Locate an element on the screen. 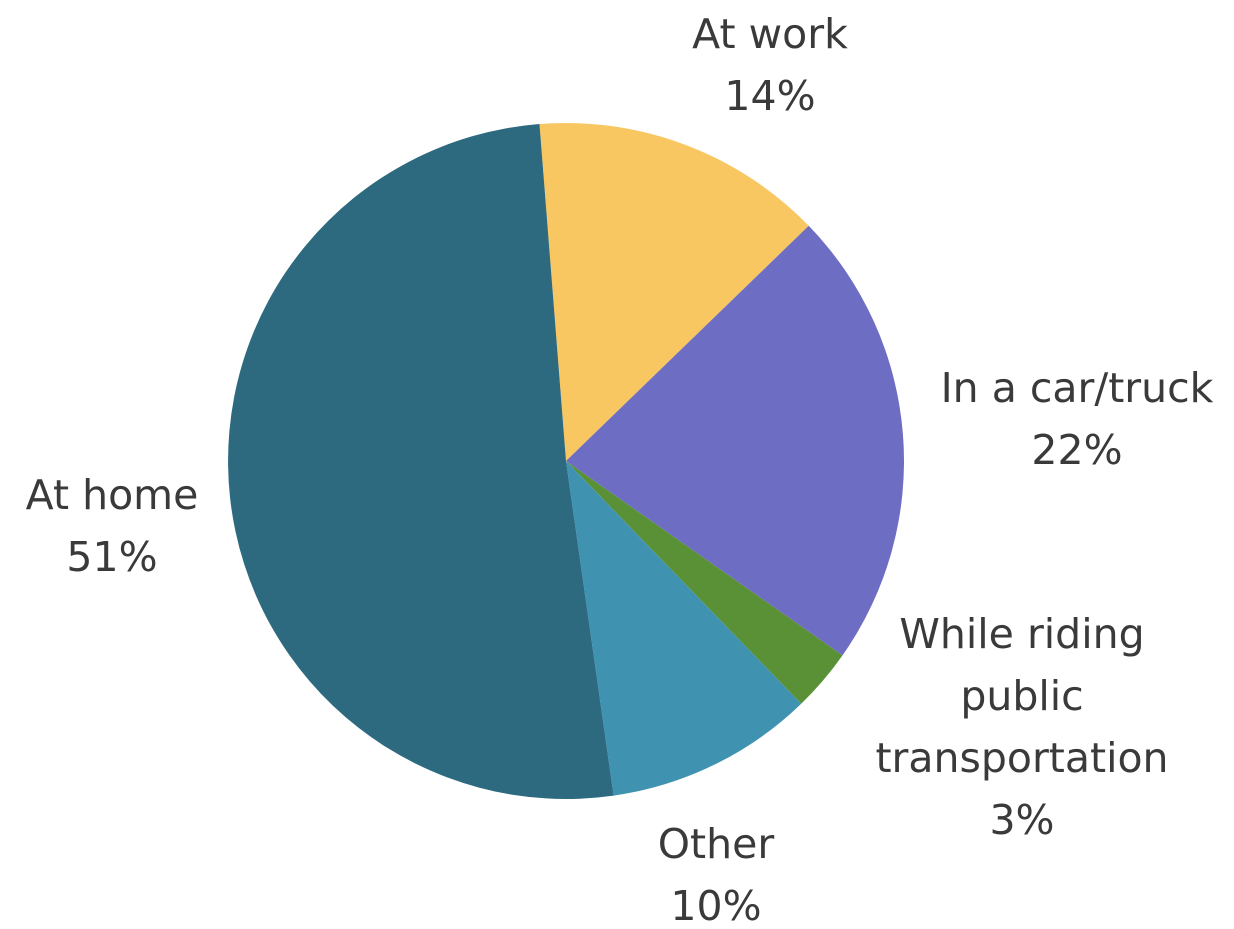  slice-category-label: In a car/truck is located at coordinates (1077, 388).